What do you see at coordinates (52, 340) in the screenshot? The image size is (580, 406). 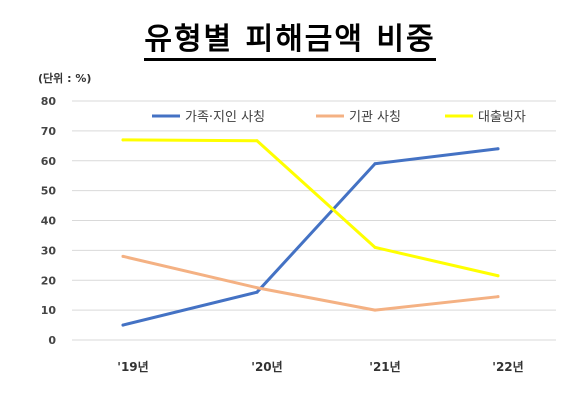 I see `y-tick-label: 0` at bounding box center [52, 340].